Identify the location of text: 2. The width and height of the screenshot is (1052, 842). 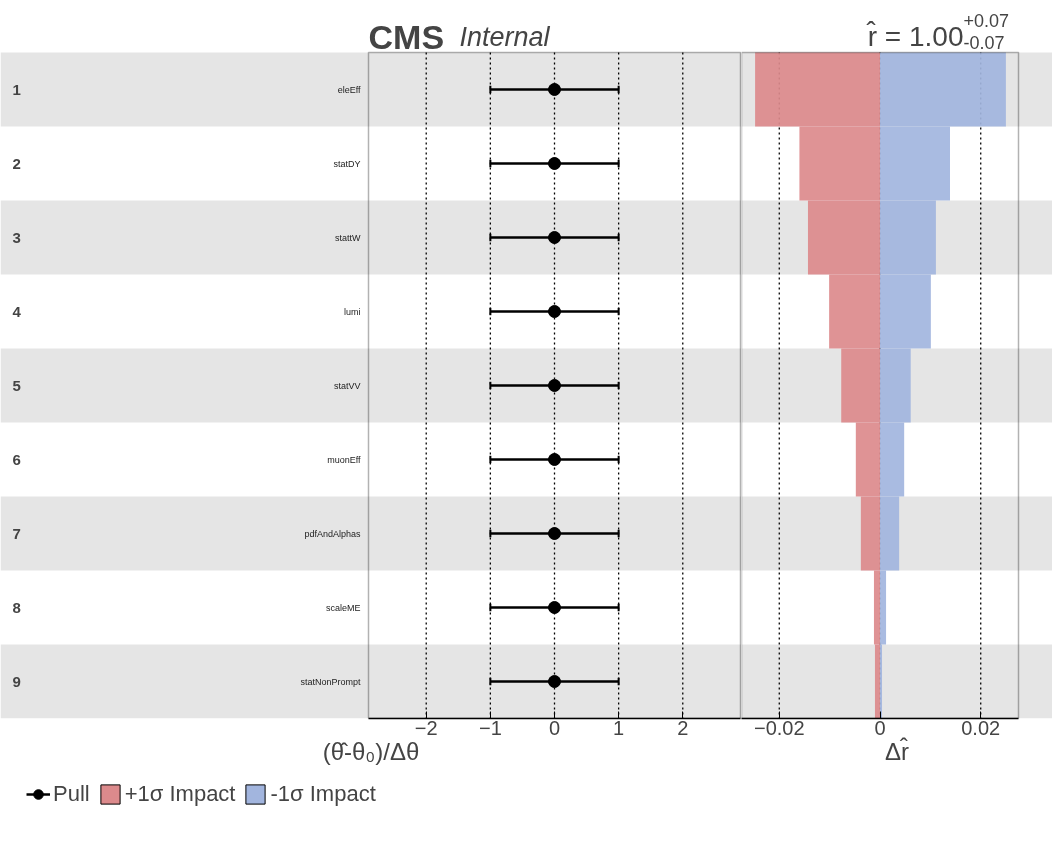
(16, 163).